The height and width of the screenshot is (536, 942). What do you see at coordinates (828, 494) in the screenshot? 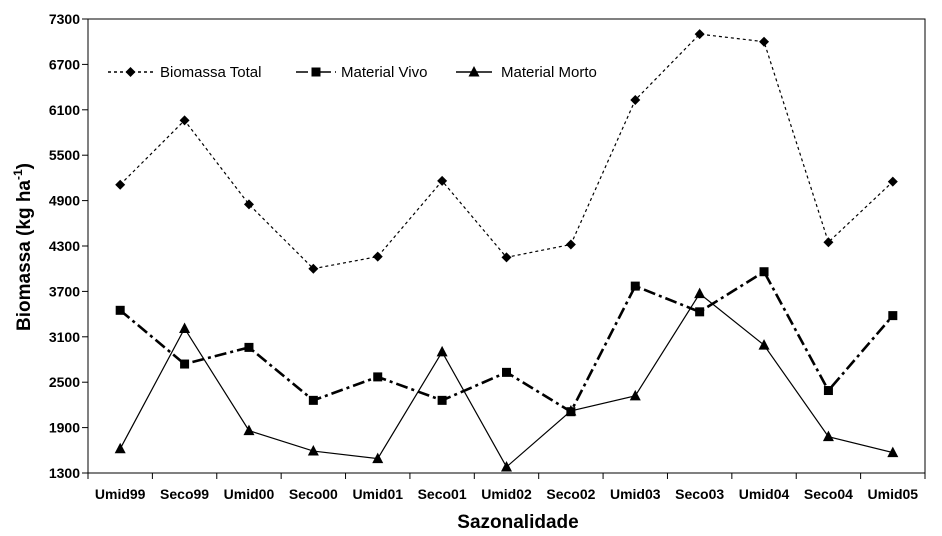
I see `x-tick-label: Seco04` at bounding box center [828, 494].